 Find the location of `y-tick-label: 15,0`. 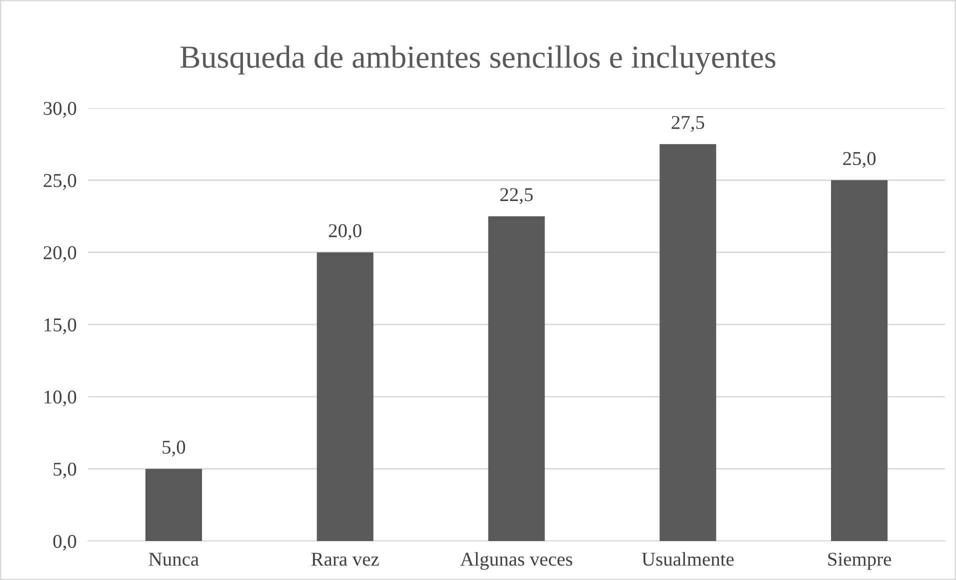

y-tick-label: 15,0 is located at coordinates (60, 326).